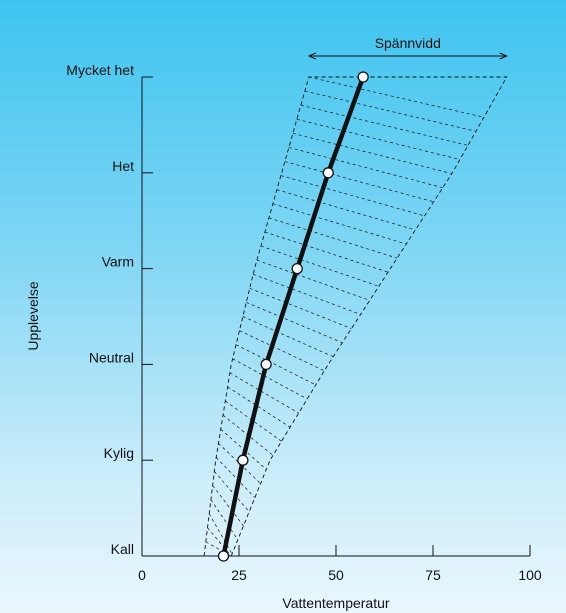 The height and width of the screenshot is (613, 566). What do you see at coordinates (530, 575) in the screenshot?
I see `x-tick-label: 100` at bounding box center [530, 575].